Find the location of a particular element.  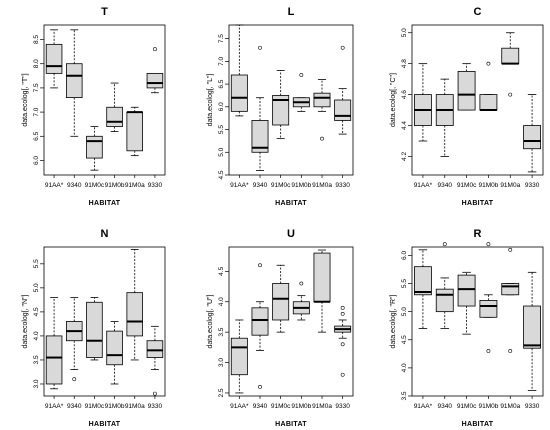

y-tick-label: 6.5 is located at coordinates (221, 83).